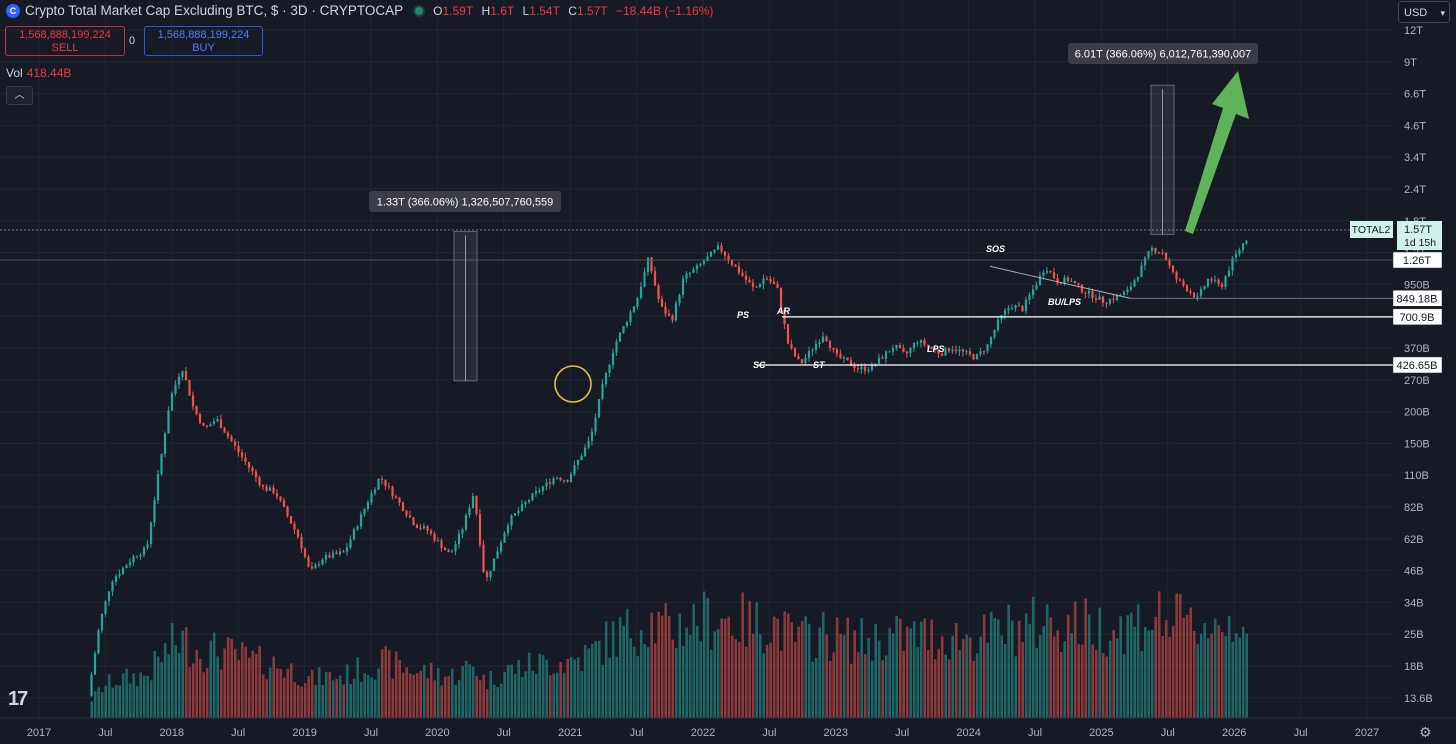 The height and width of the screenshot is (744, 1456). What do you see at coordinates (19, 95) in the screenshot?
I see `collapse-legend-button: ︿` at bounding box center [19, 95].